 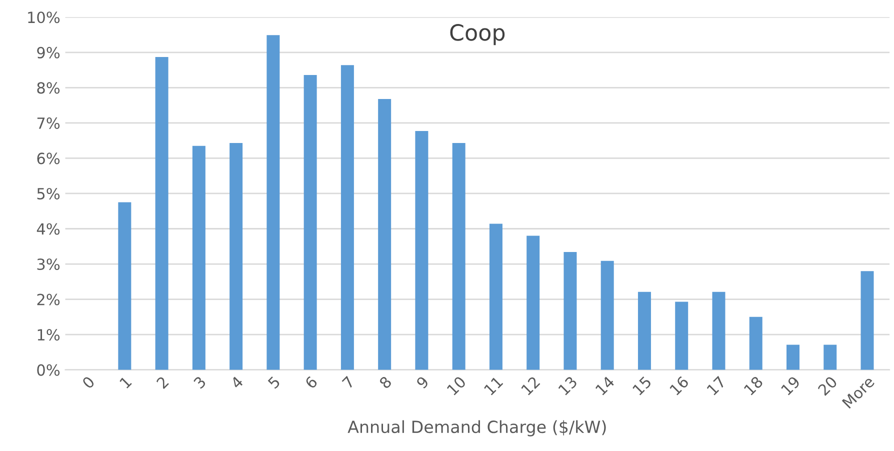 What do you see at coordinates (48, 123) in the screenshot?
I see `y-tick-label: 7%` at bounding box center [48, 123].